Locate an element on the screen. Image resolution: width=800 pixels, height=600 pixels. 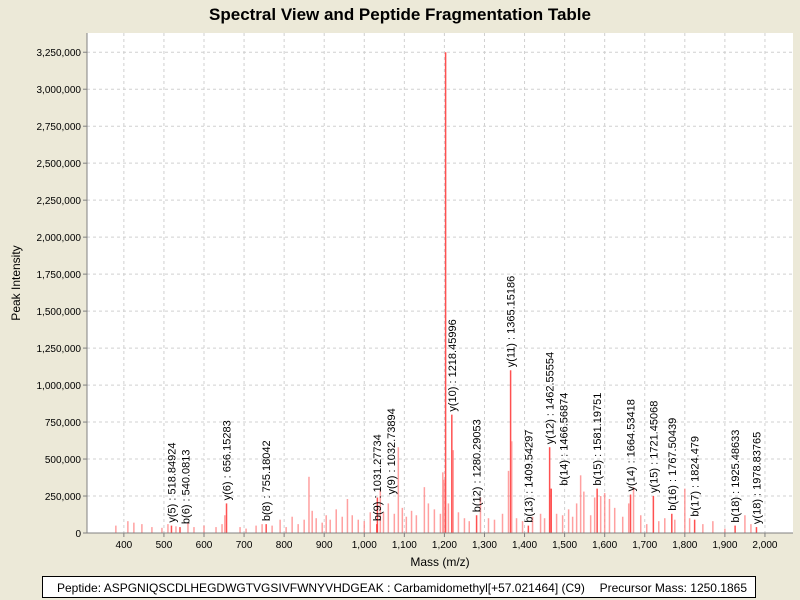
x-tick-label: 900 is located at coordinates (324, 545).